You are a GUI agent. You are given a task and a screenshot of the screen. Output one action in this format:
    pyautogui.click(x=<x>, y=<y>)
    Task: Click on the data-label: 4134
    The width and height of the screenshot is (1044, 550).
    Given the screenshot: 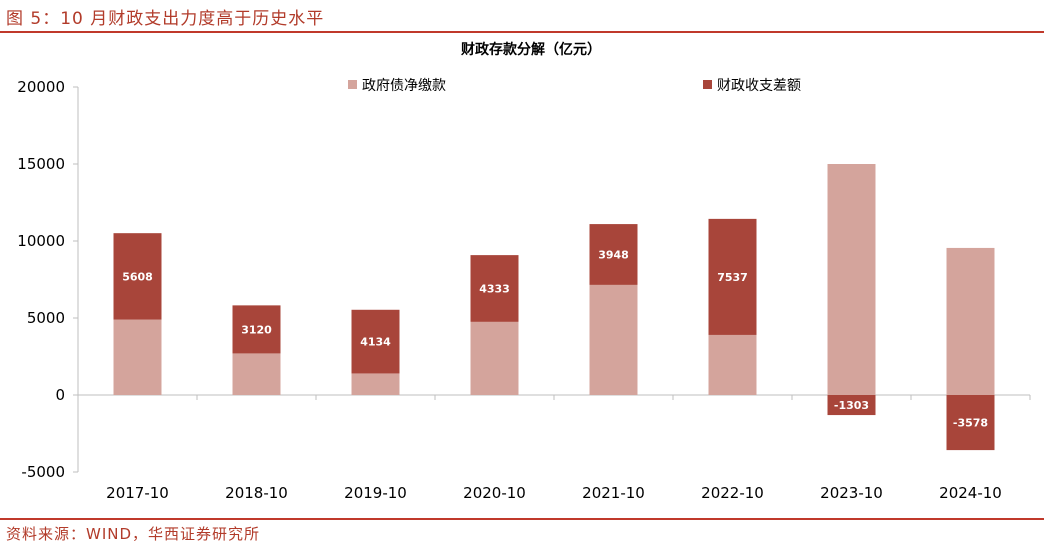 What is the action you would take?
    pyautogui.click(x=375, y=342)
    